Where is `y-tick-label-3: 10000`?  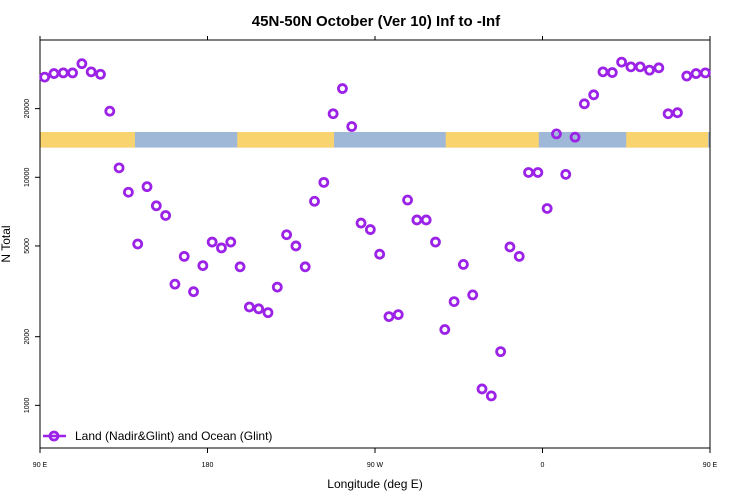 y-tick-label-3: 10000 is located at coordinates (27, 177).